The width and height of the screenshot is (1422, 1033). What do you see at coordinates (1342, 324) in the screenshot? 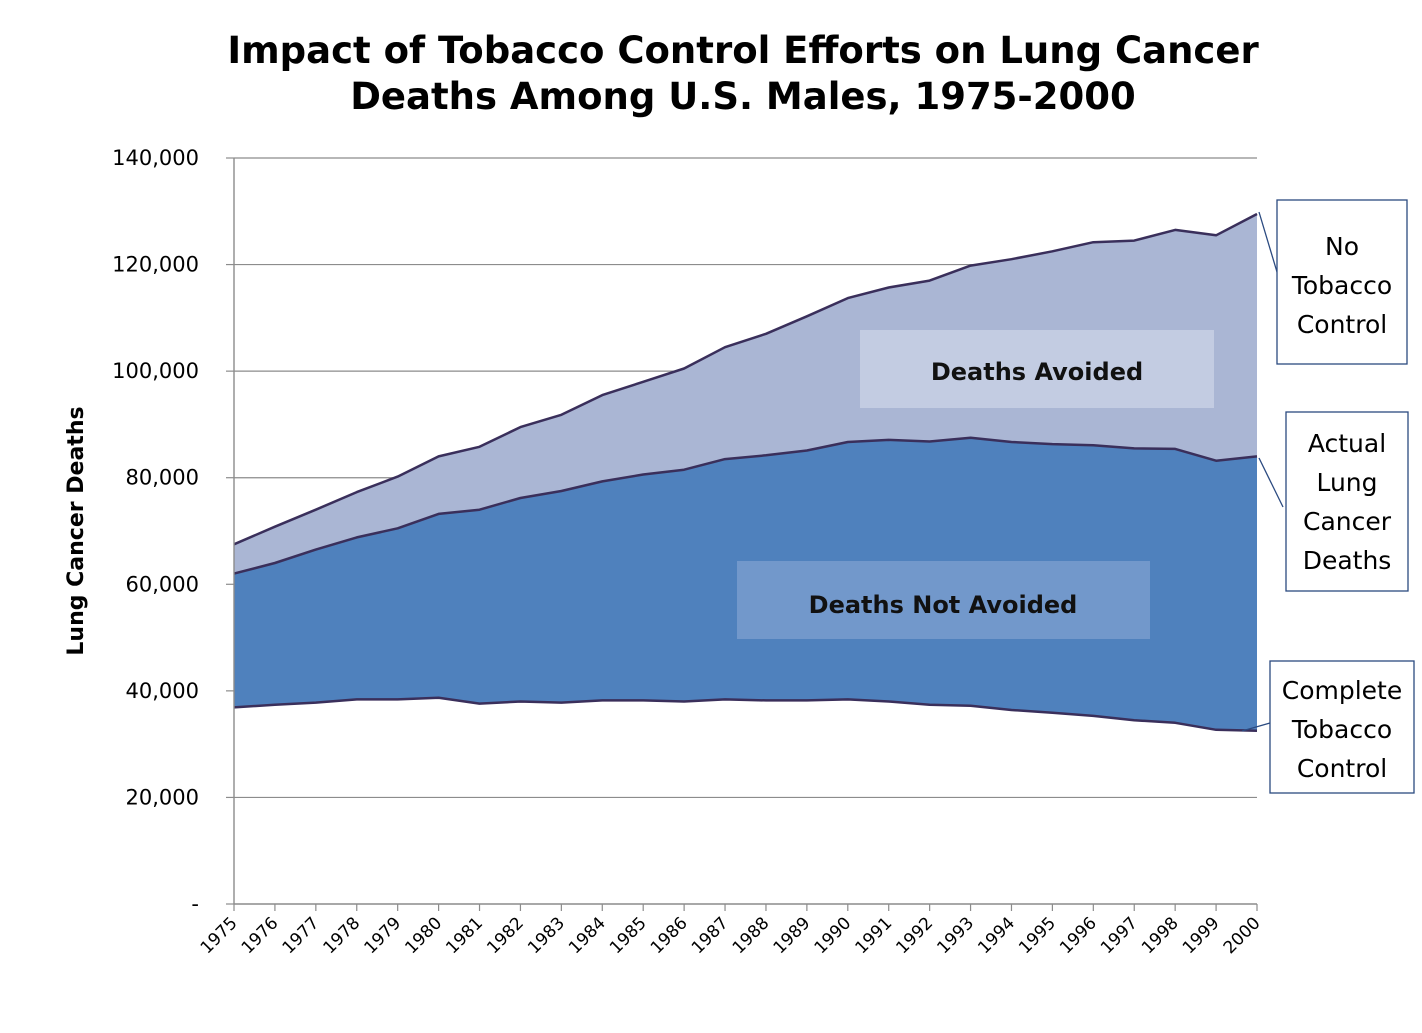
I see `no-tobacco-control-callout-line-3: Control` at bounding box center [1342, 324].